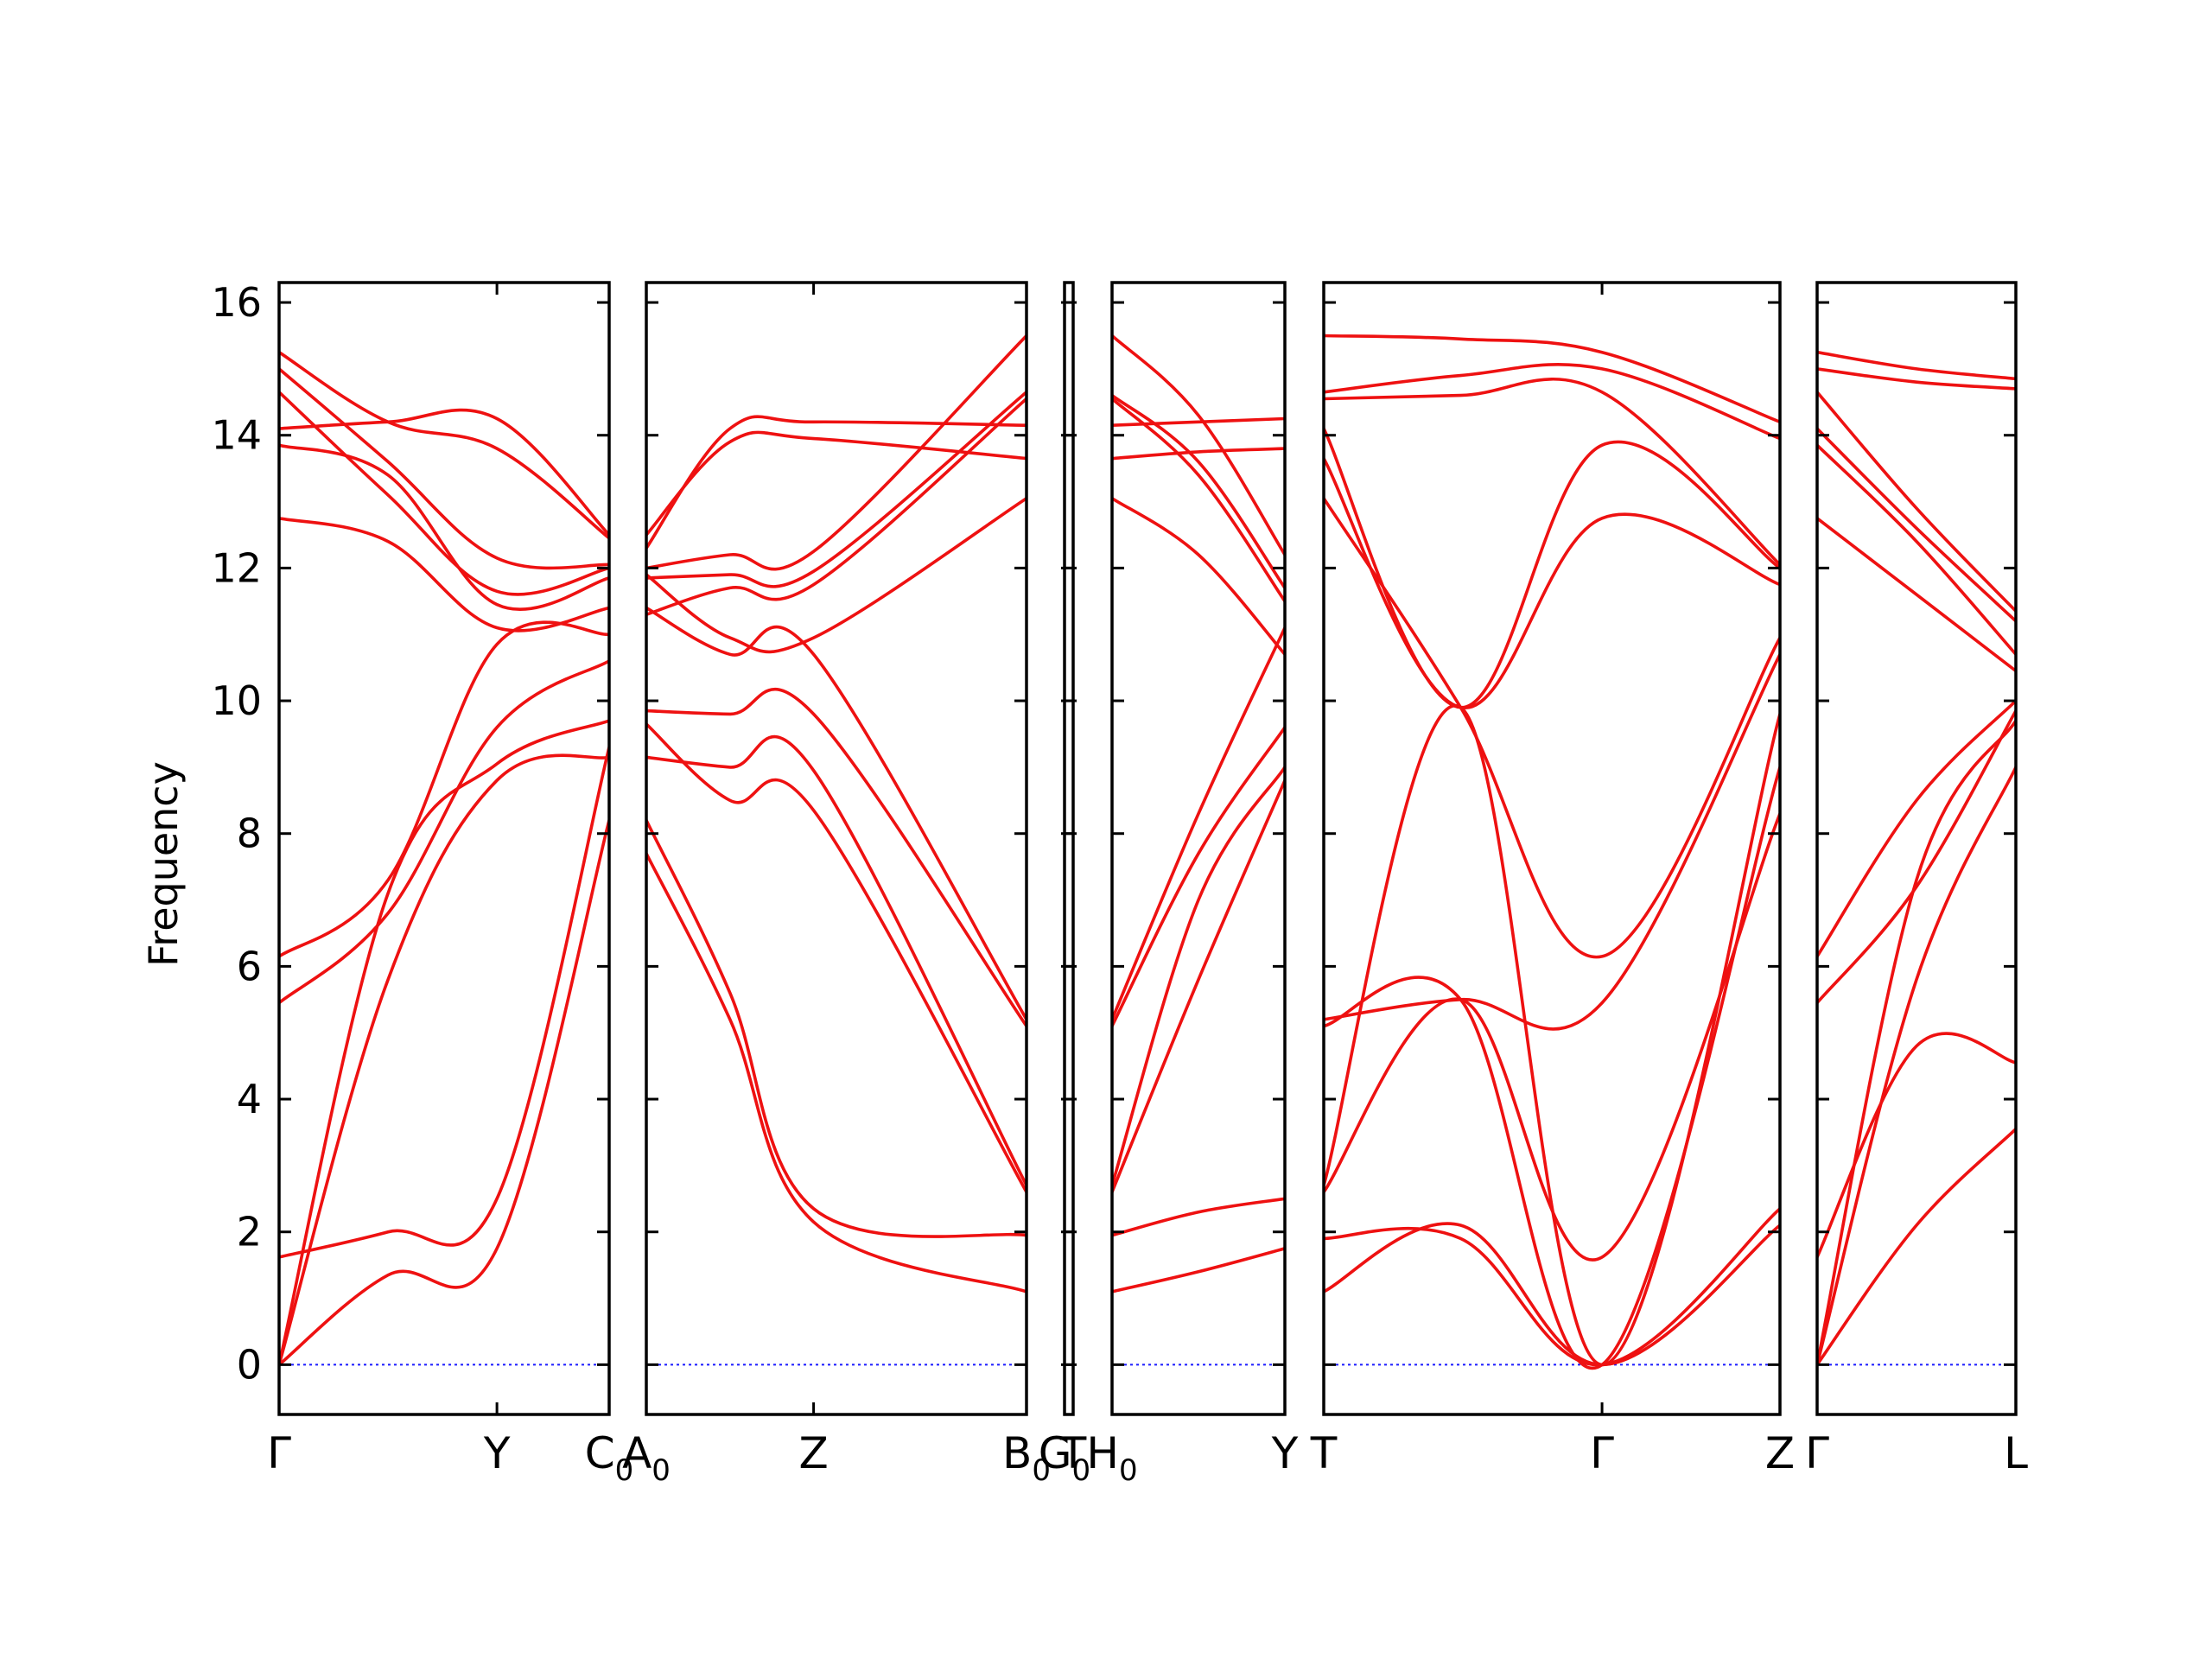 This screenshot has width=2212, height=1659. Describe the element at coordinates (1111, 1458) in the screenshot. I see `x-tick-label: H0` at that location.